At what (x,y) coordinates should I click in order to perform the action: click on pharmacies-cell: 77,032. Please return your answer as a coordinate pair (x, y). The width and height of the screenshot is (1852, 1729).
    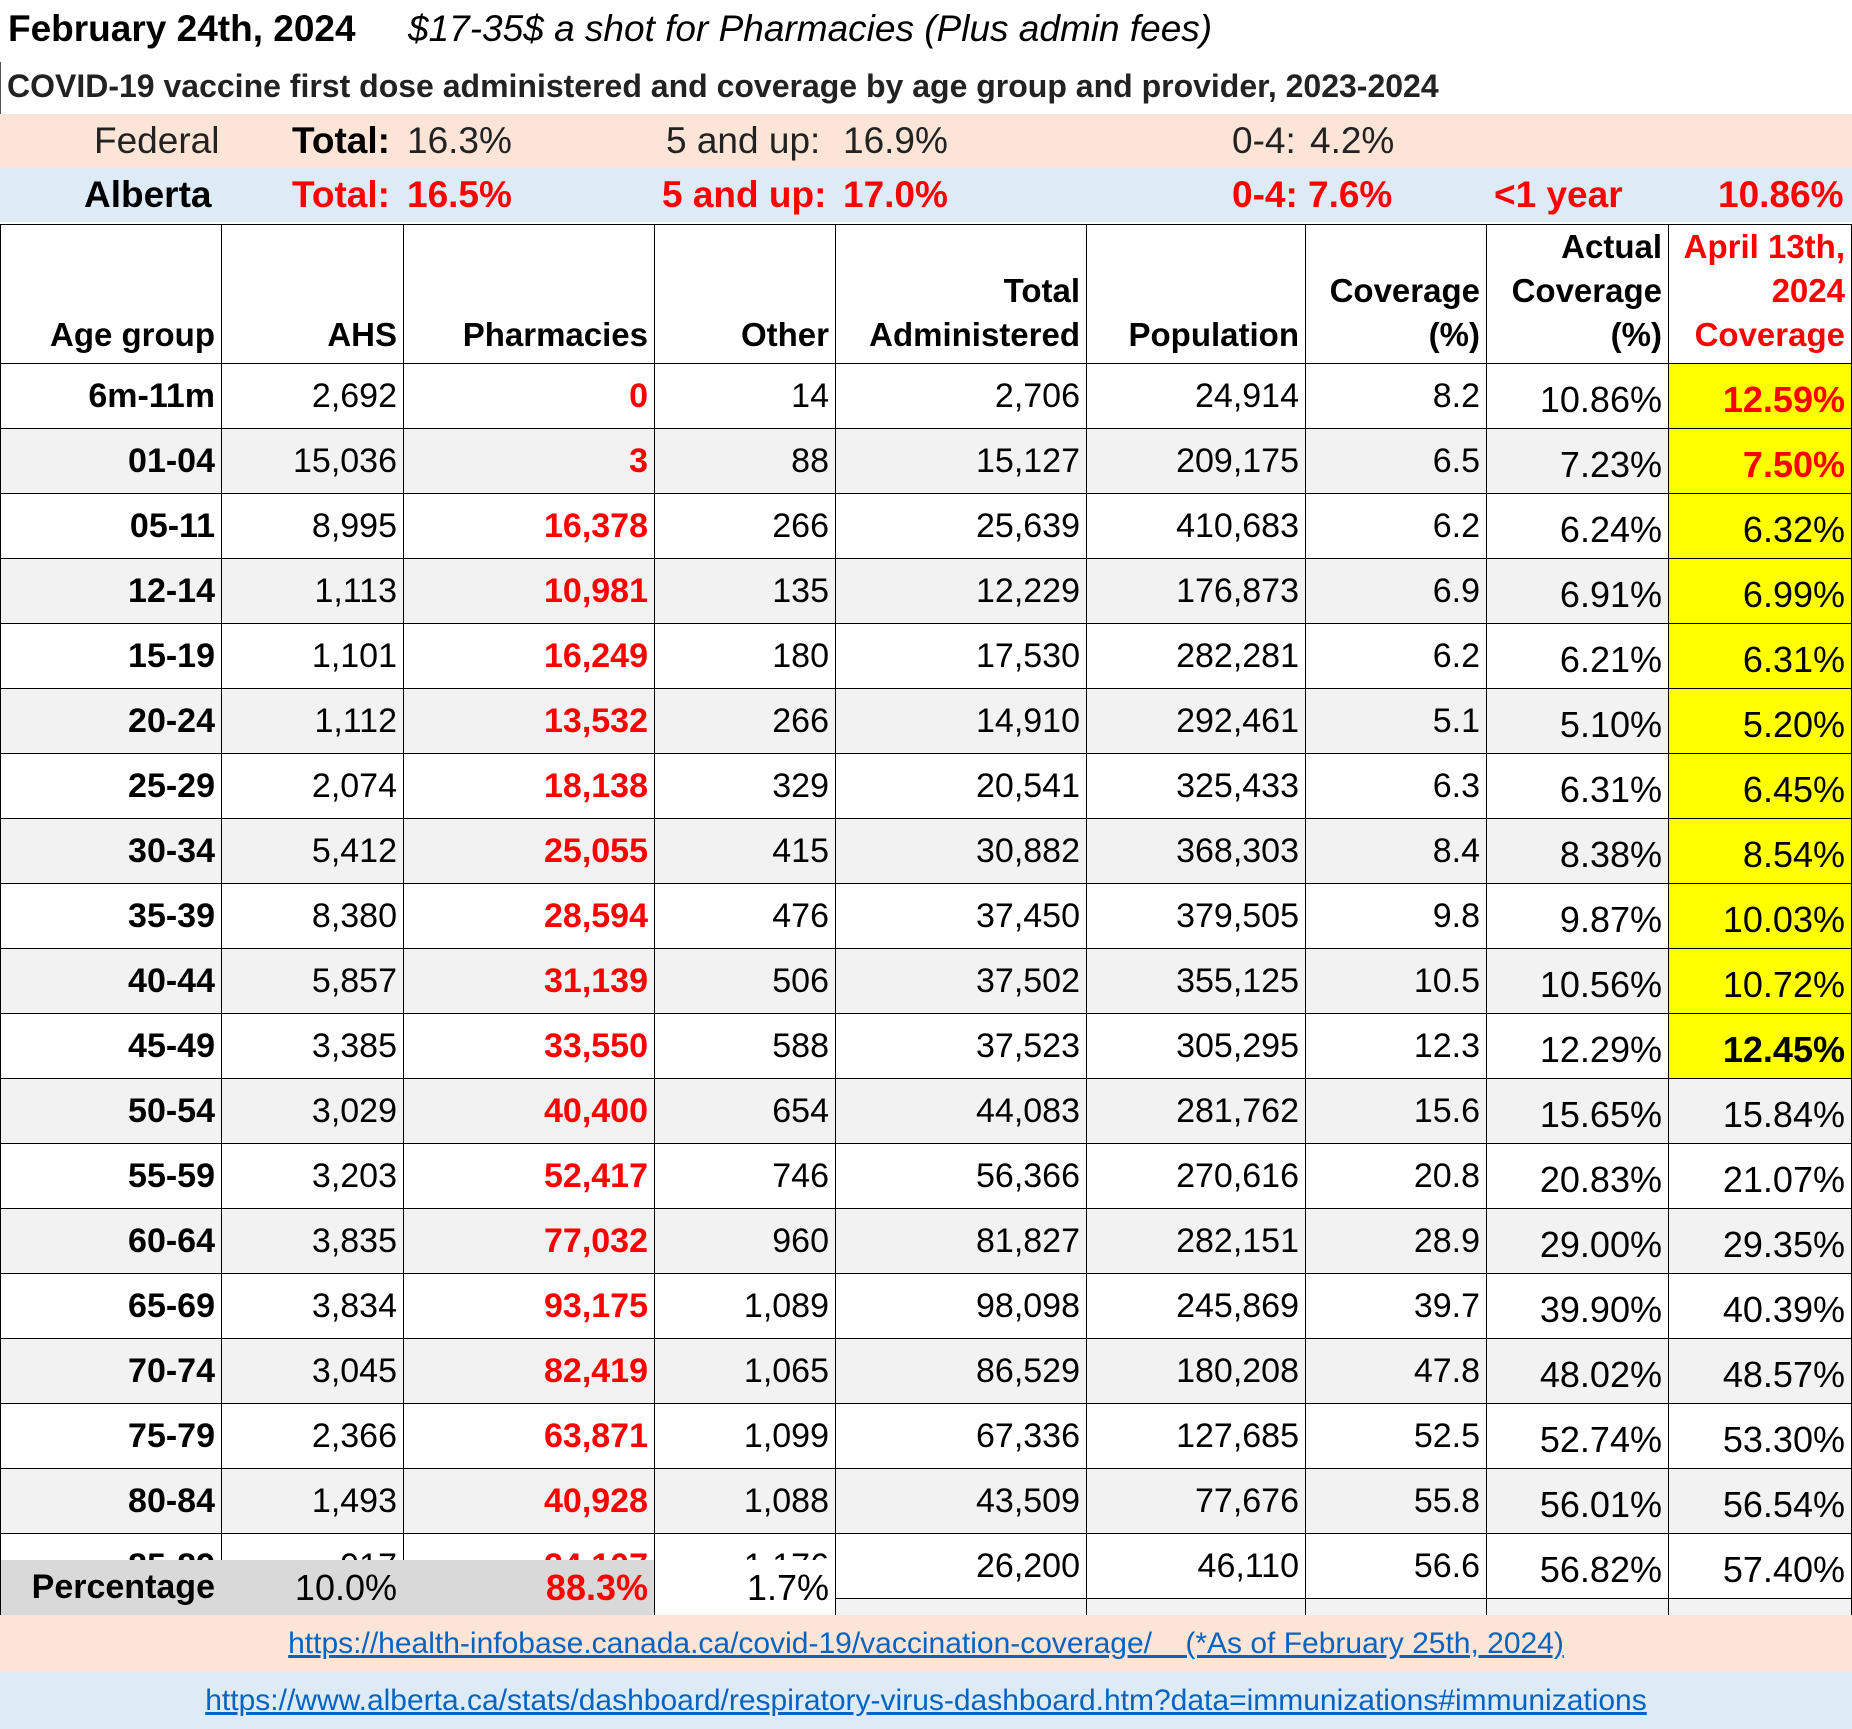
    Looking at the image, I should click on (529, 1241).